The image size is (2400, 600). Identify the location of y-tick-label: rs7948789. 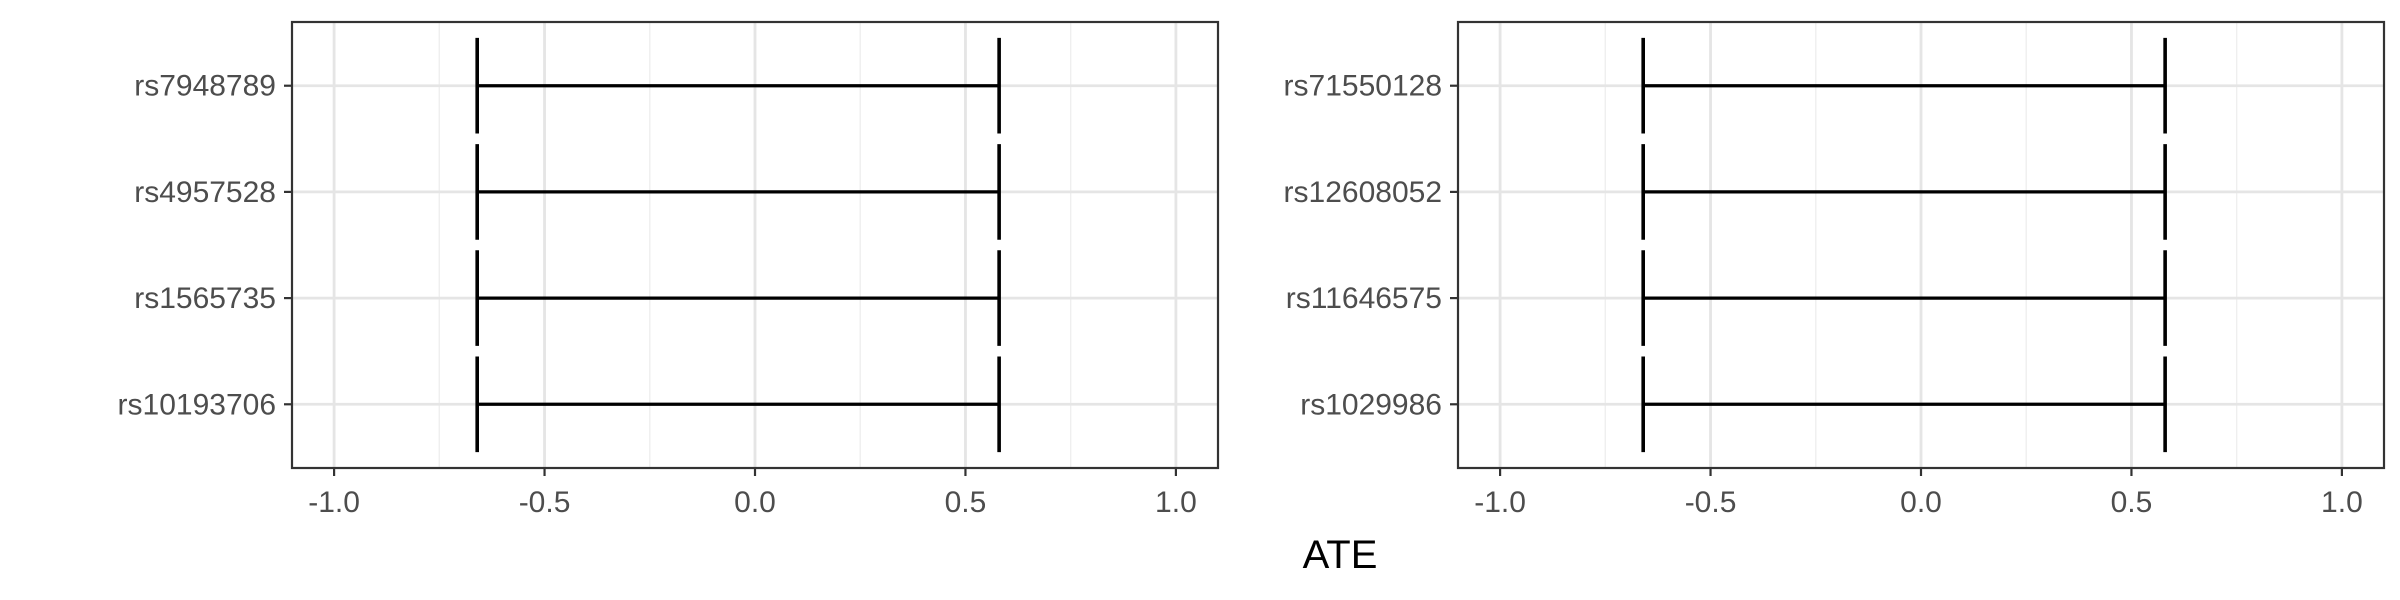
(205, 86).